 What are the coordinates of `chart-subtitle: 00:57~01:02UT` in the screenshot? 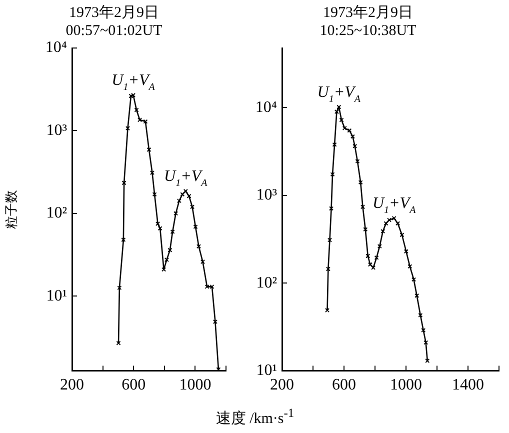 It's located at (114, 30).